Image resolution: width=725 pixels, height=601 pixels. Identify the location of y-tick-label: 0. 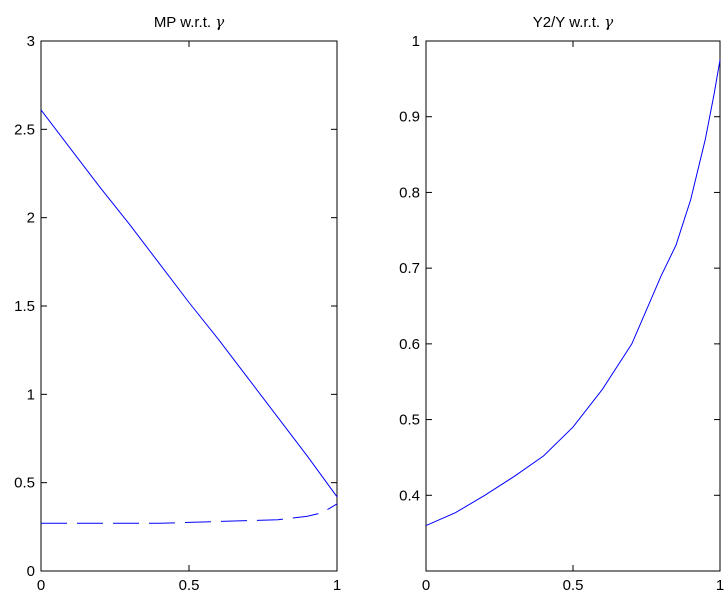
(31, 571).